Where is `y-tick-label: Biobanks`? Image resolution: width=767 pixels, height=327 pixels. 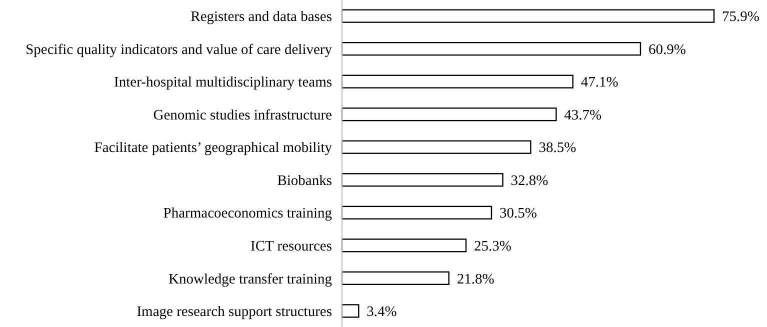
y-tick-label: Biobanks is located at coordinates (304, 180).